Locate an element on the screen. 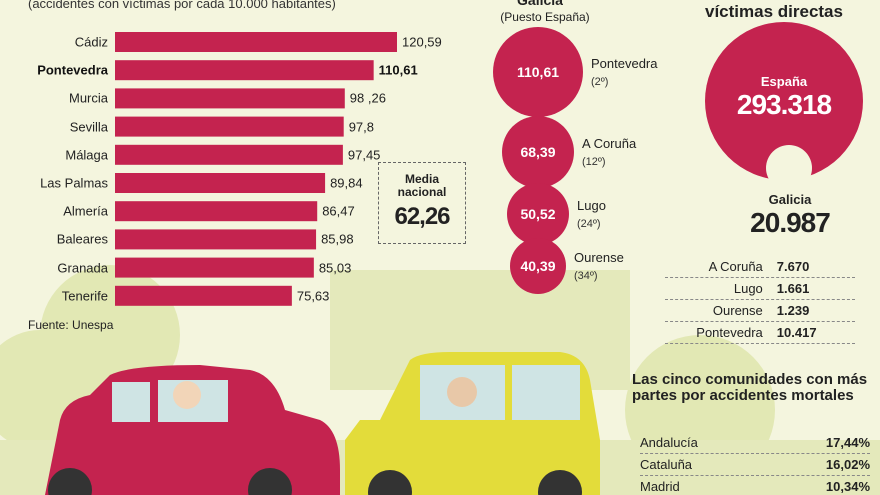 The image size is (880, 495). espana-label: España is located at coordinates (784, 81).